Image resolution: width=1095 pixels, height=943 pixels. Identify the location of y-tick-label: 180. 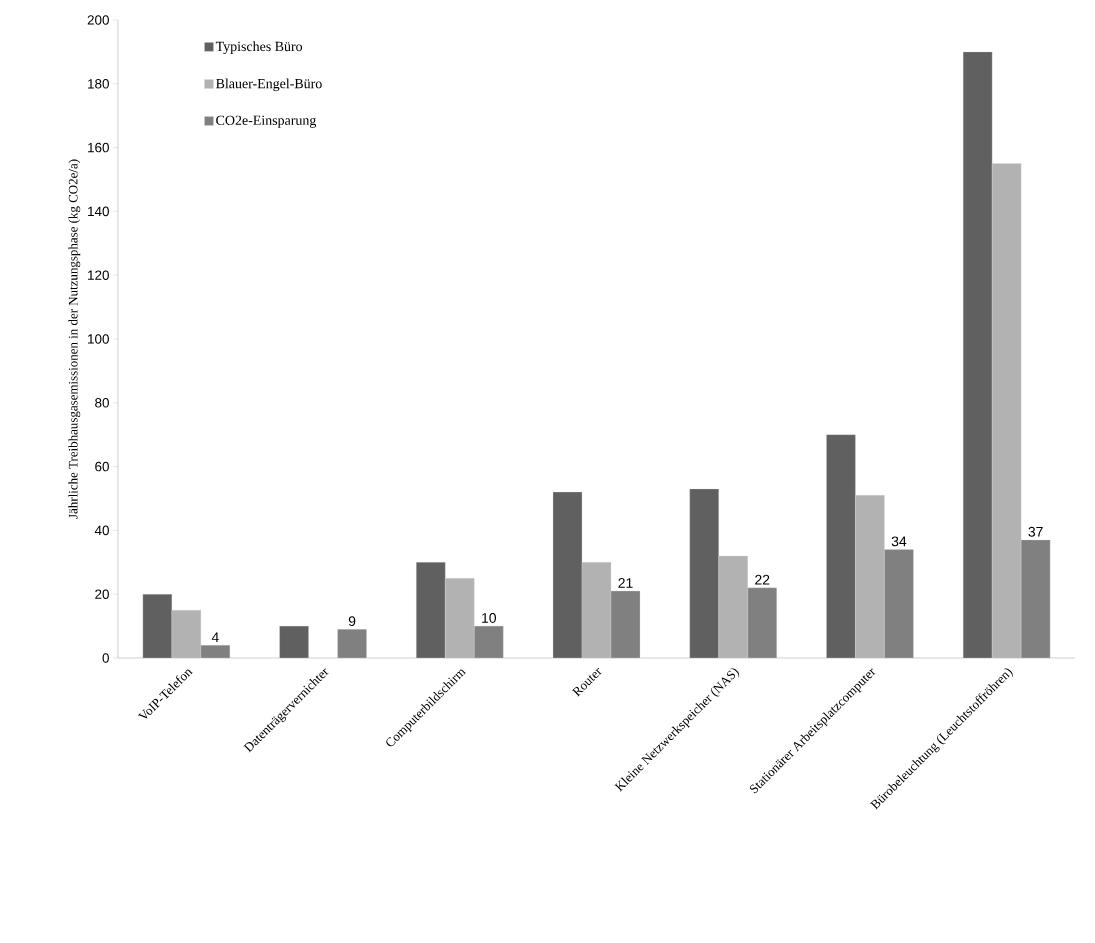
(98, 84).